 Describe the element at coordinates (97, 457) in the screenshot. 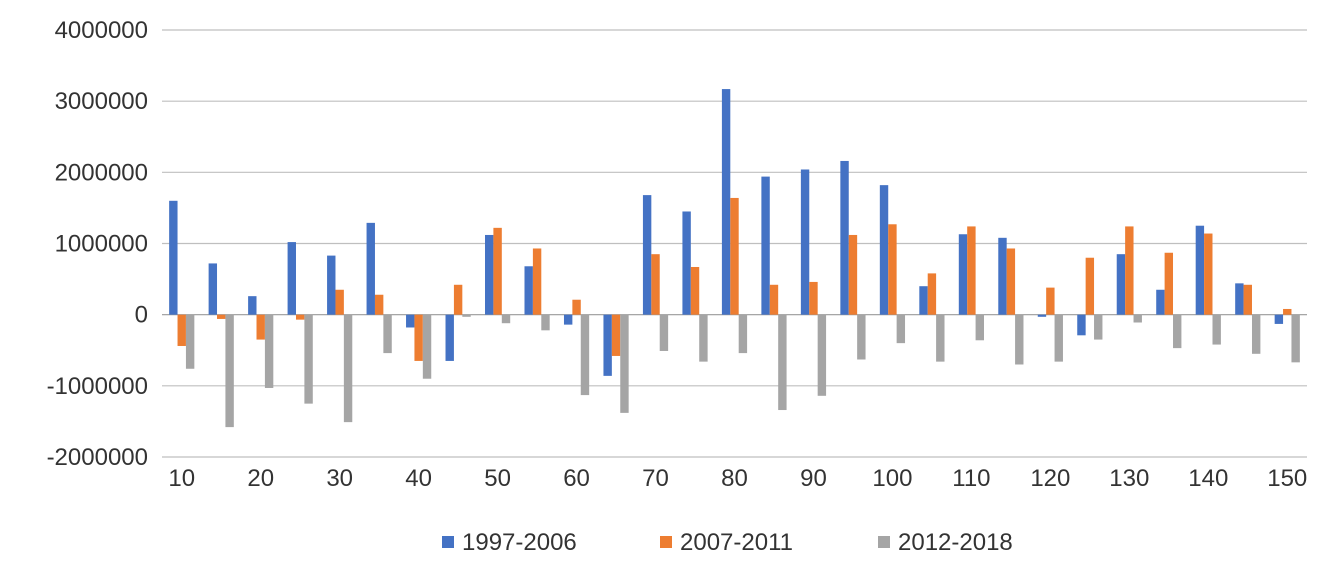

I see `y-tick-label: -2000000` at that location.